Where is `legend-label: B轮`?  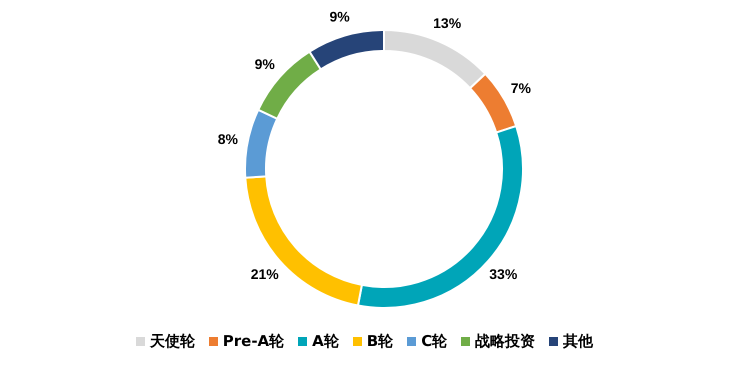 legend-label: B轮 is located at coordinates (380, 341).